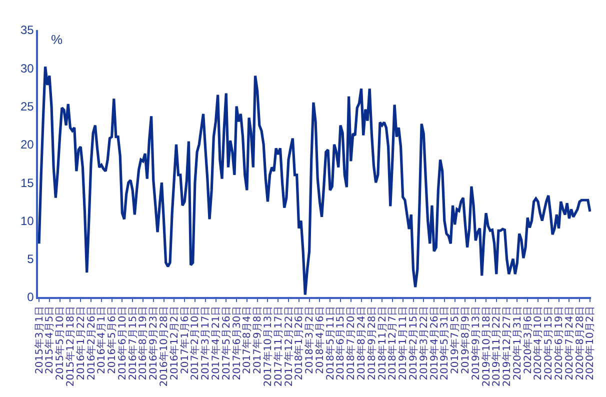 This screenshot has width=606, height=397. What do you see at coordinates (590, 343) in the screenshot?
I see `x-tick-label: 2020年10月2日` at bounding box center [590, 343].